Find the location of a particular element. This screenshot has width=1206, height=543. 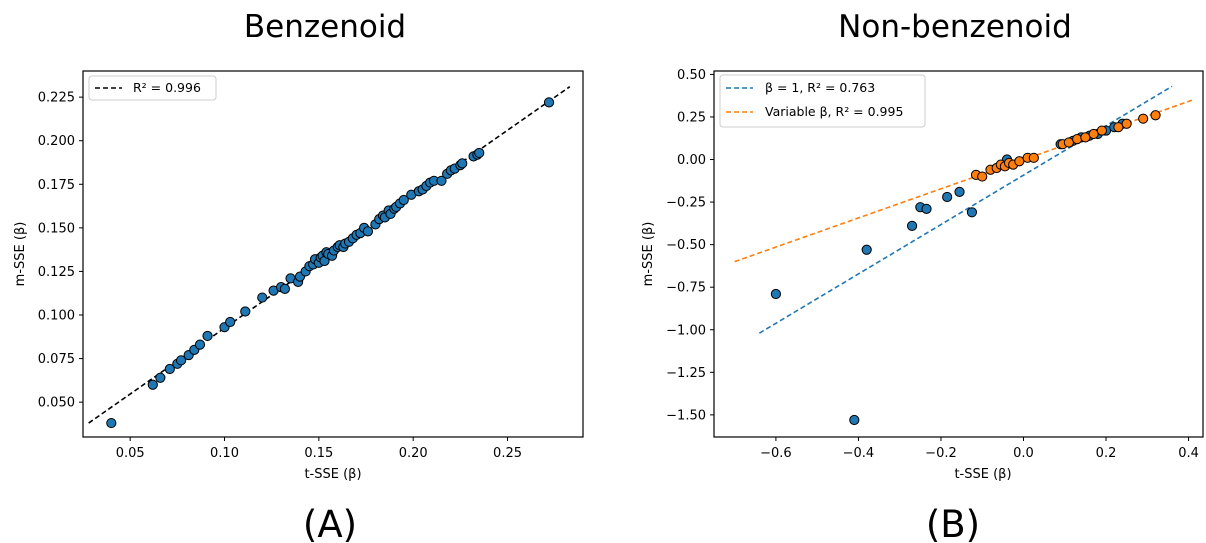

y-tick-label: 0.175 is located at coordinates (56, 185).